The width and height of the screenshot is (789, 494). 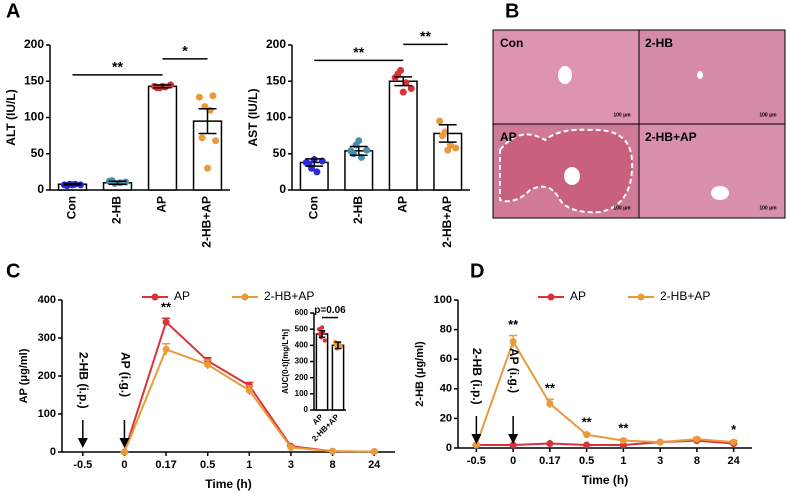 I want to click on panel-label: C, so click(x=13, y=271).